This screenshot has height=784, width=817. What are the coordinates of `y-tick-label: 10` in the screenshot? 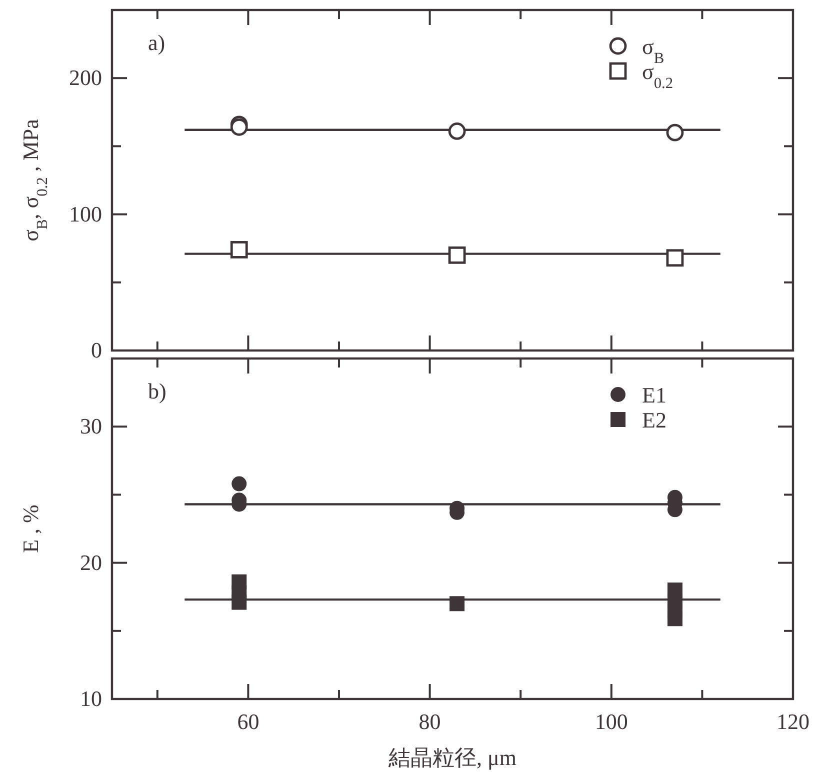 It's located at (91, 698).